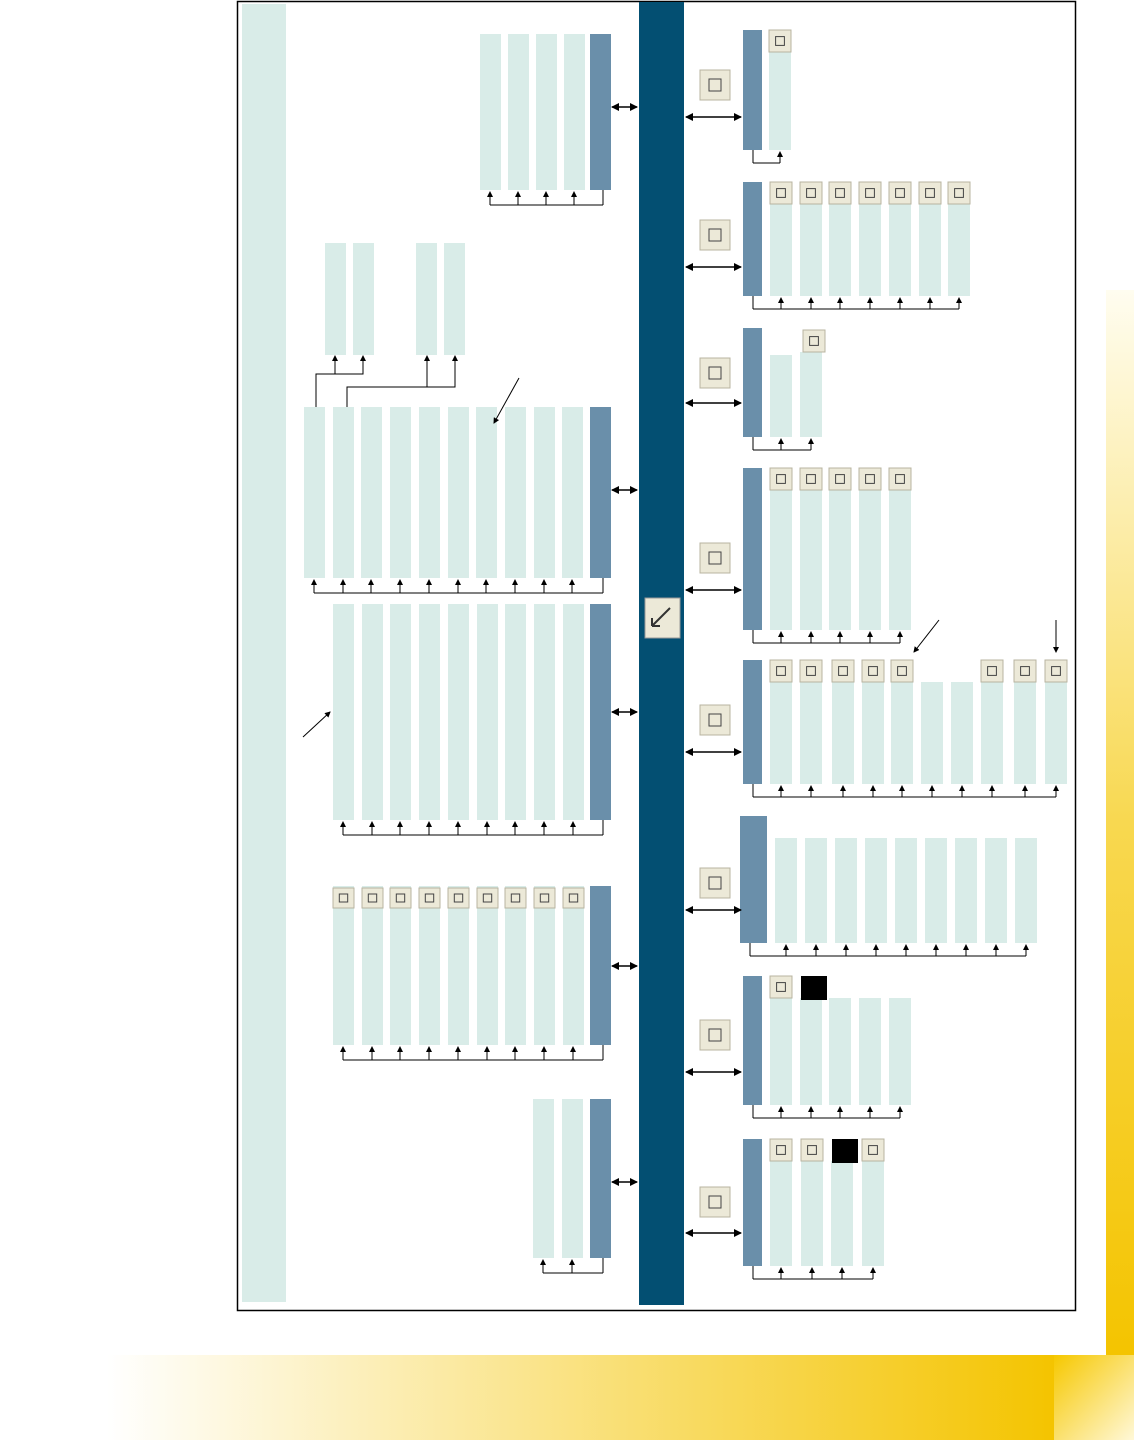 The image size is (1134, 1440). I want to click on left-panel, so click(264, 653).